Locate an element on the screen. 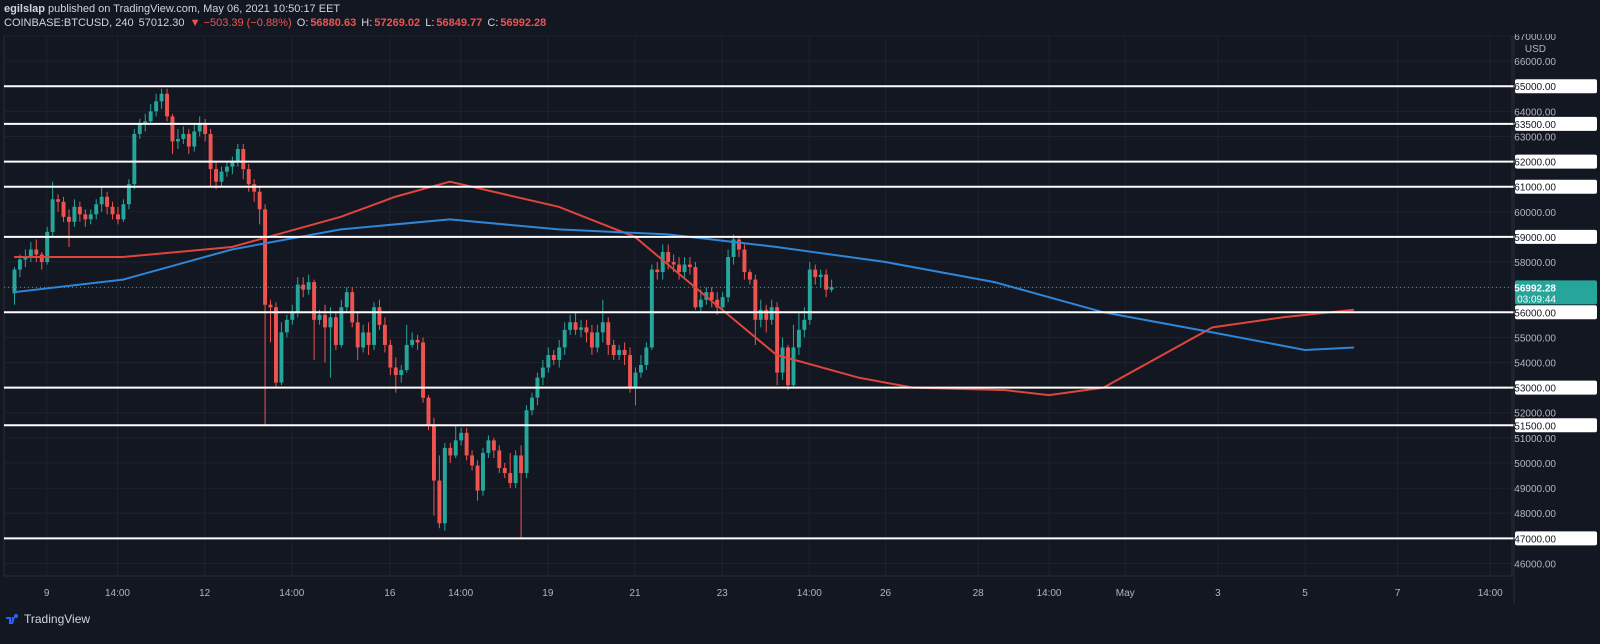 The image size is (1600, 644). time-axis-label: 21 is located at coordinates (635, 593).